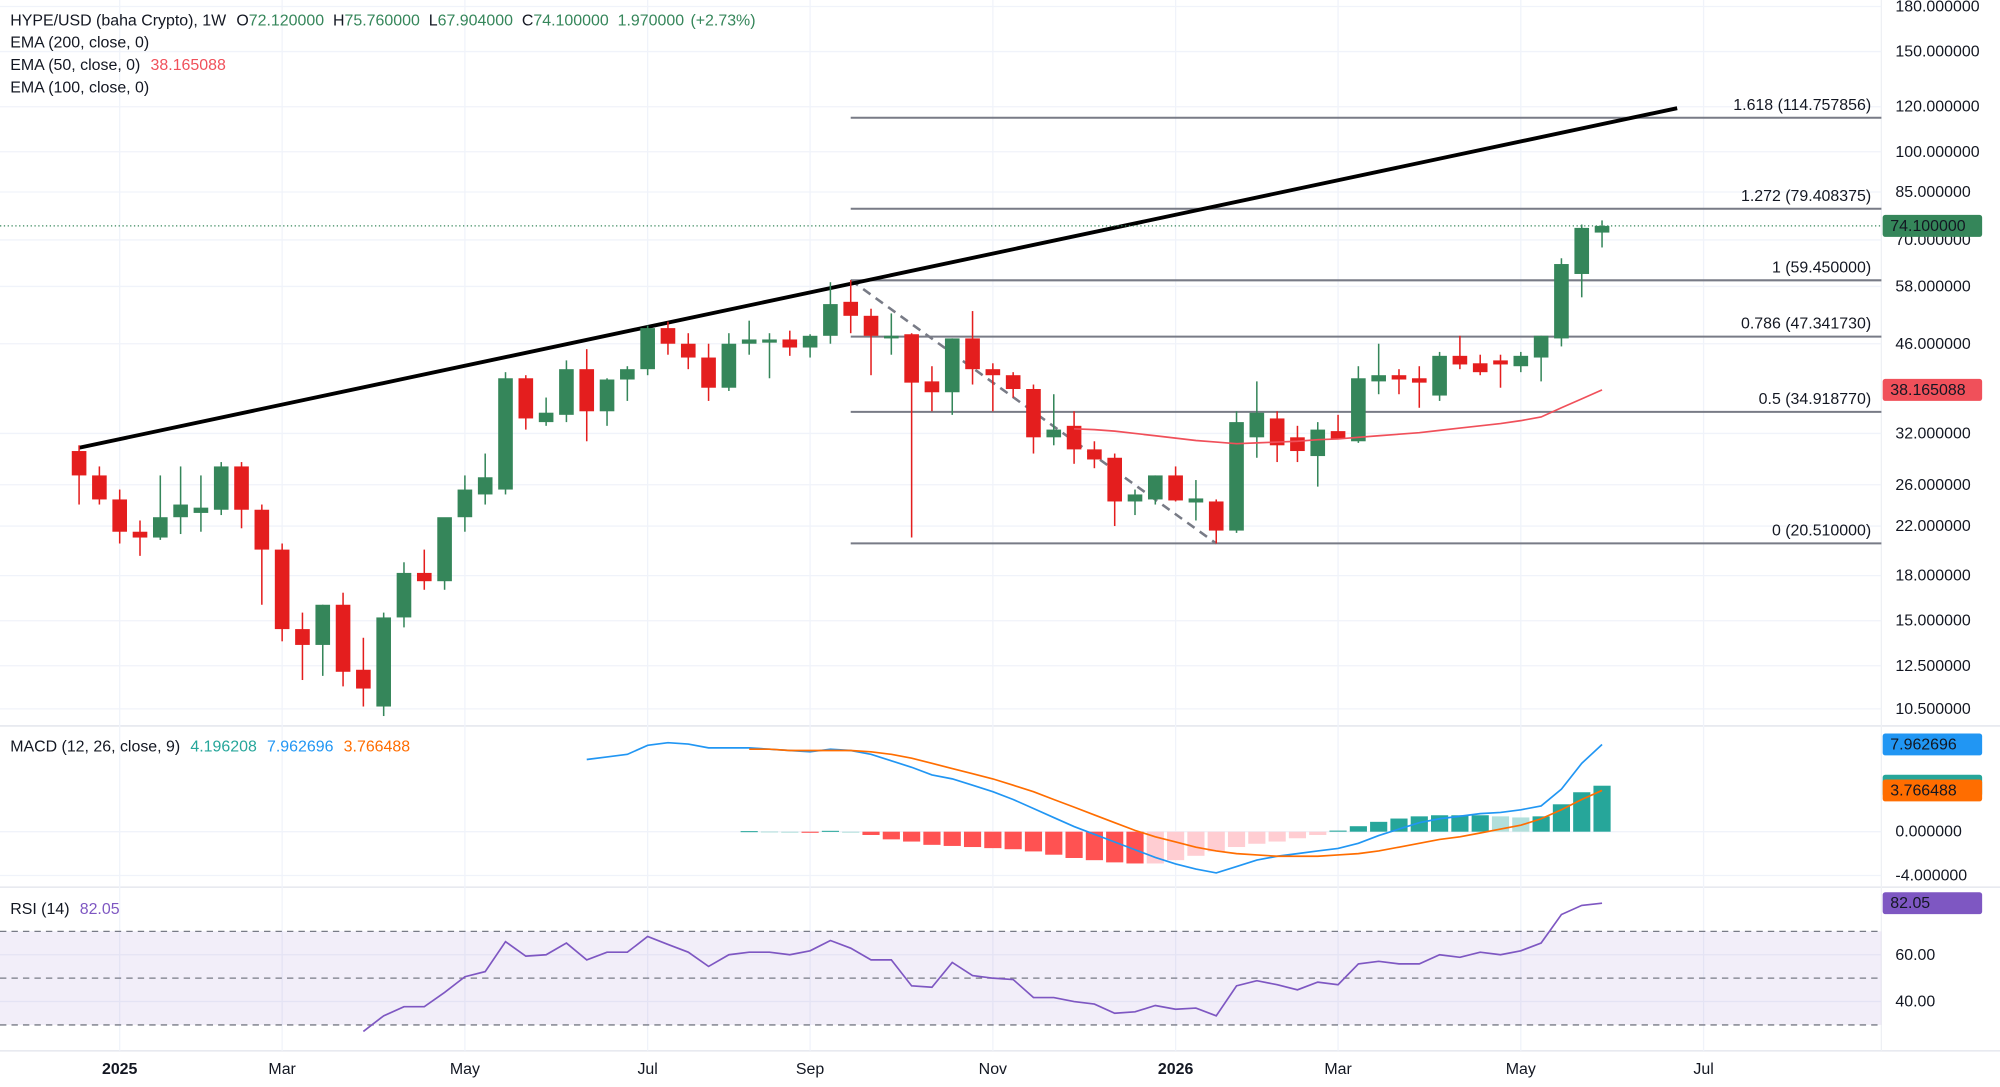  I want to click on legend: EMA (50, close, 0) 38.165088, so click(118, 65).